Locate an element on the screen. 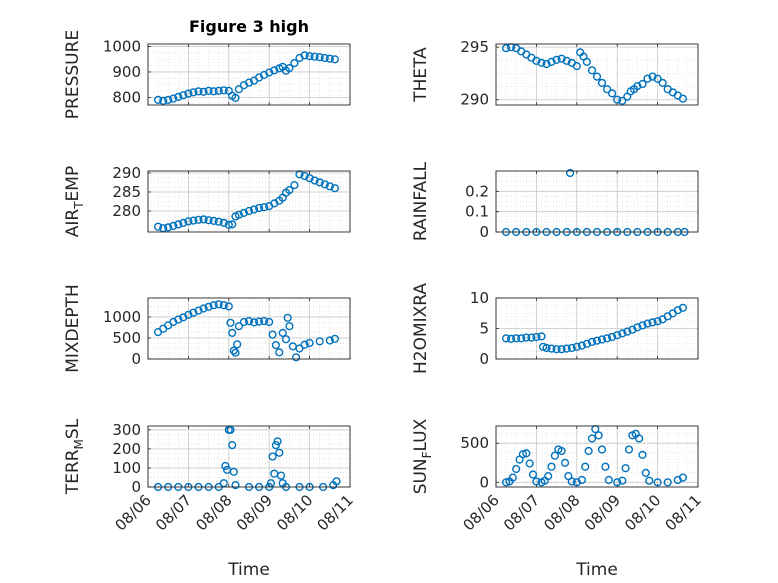  subplot-rainfall: 0 0.1 0.2 RAINFALL is located at coordinates (555, 201).